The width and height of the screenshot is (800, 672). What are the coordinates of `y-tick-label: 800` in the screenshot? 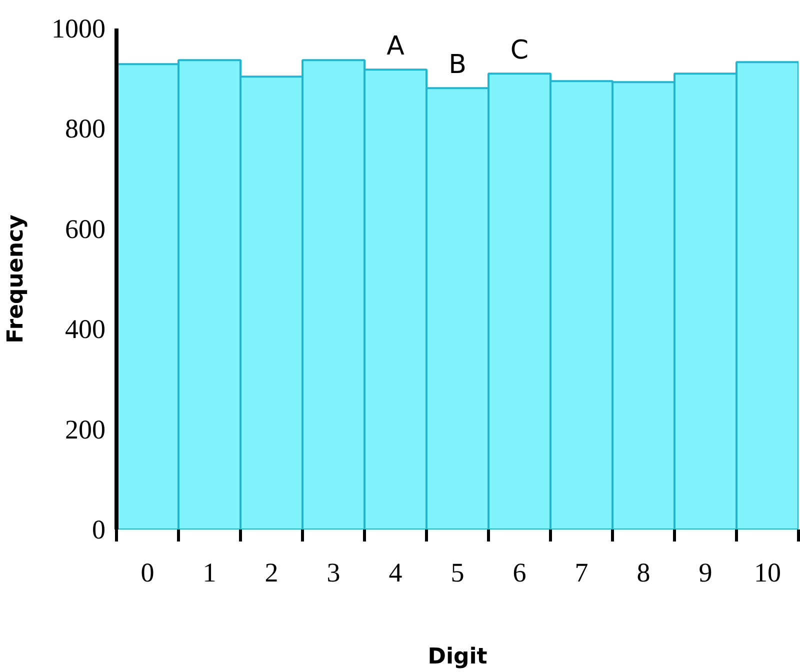 It's located at (85, 129).